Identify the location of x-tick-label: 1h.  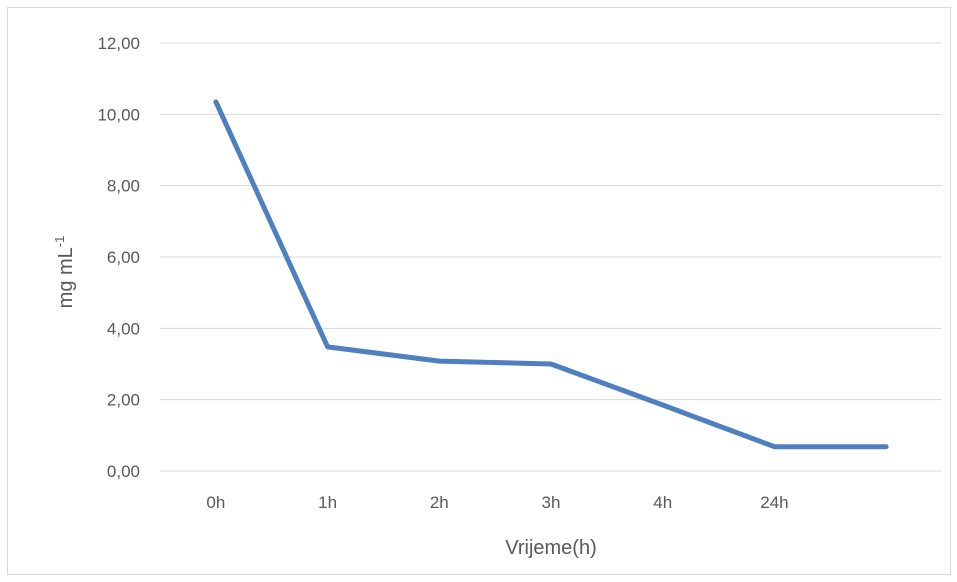
(327, 502).